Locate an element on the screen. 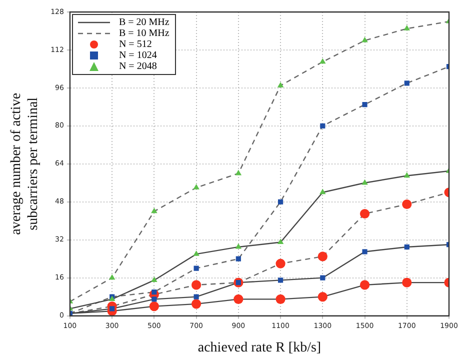 This screenshot has width=463, height=364. legend-label: N = 1024 is located at coordinates (137, 55).